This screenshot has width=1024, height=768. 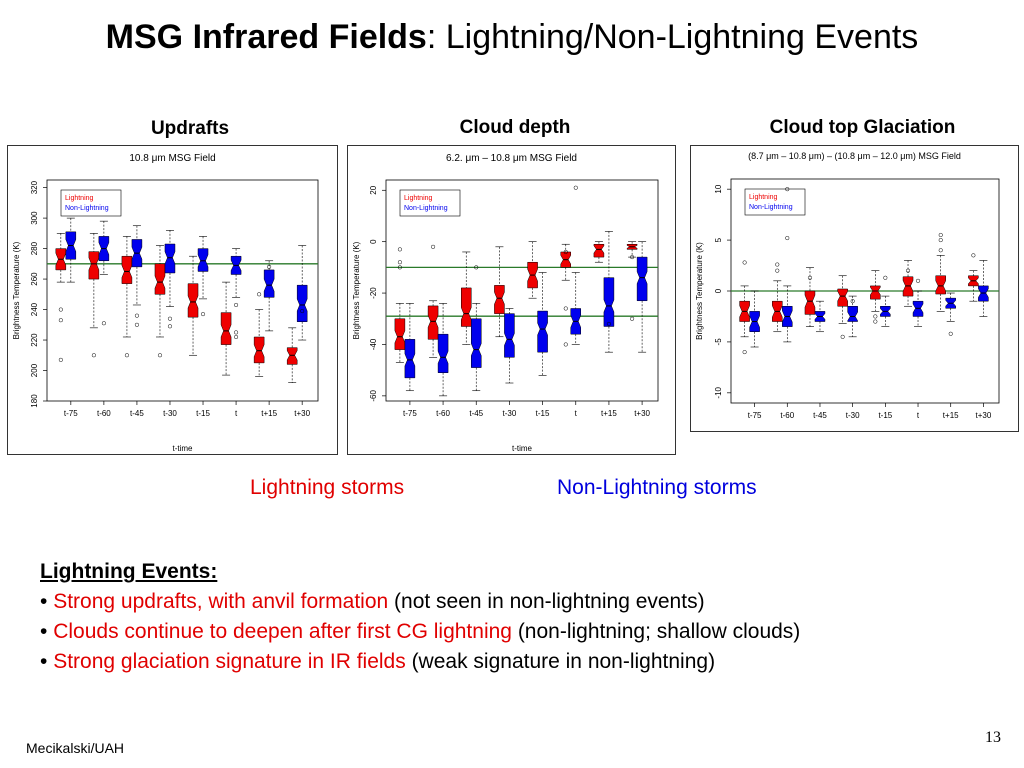 What do you see at coordinates (373, 396) in the screenshot?
I see `y-tick-label: -60` at bounding box center [373, 396].